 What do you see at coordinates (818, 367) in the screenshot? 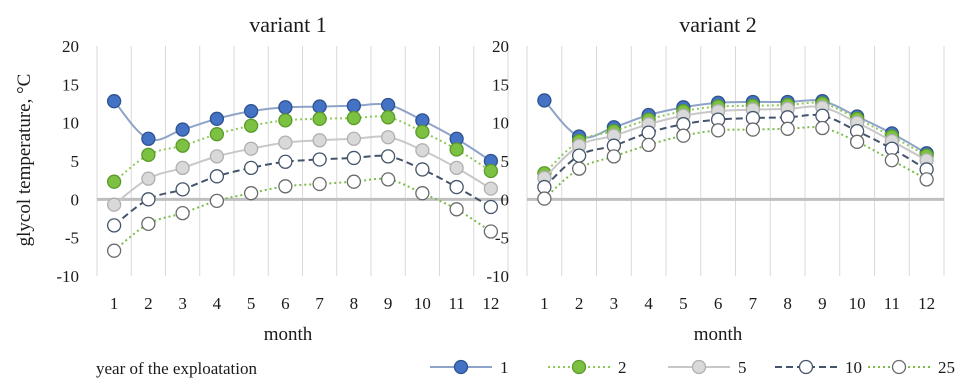
I see `legend-item-10: 10` at bounding box center [818, 367].